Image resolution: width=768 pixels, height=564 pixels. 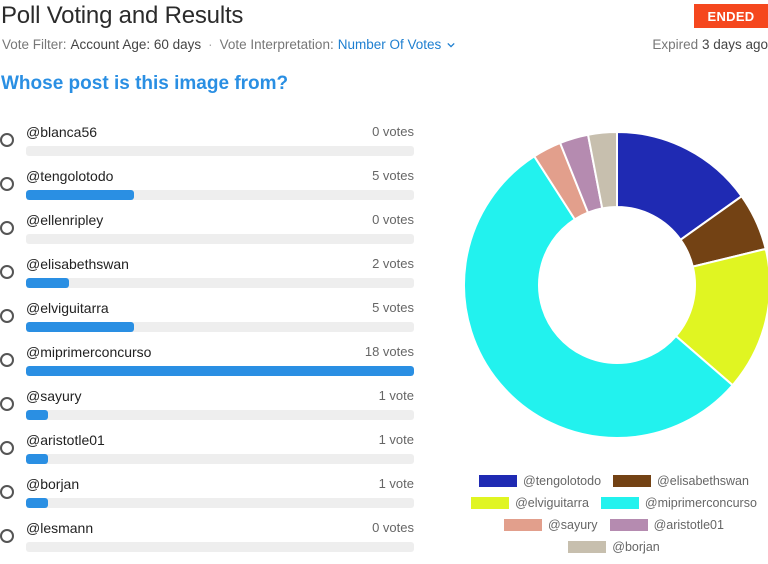 What do you see at coordinates (389, 351) in the screenshot?
I see `option-vote-count: 18 votes` at bounding box center [389, 351].